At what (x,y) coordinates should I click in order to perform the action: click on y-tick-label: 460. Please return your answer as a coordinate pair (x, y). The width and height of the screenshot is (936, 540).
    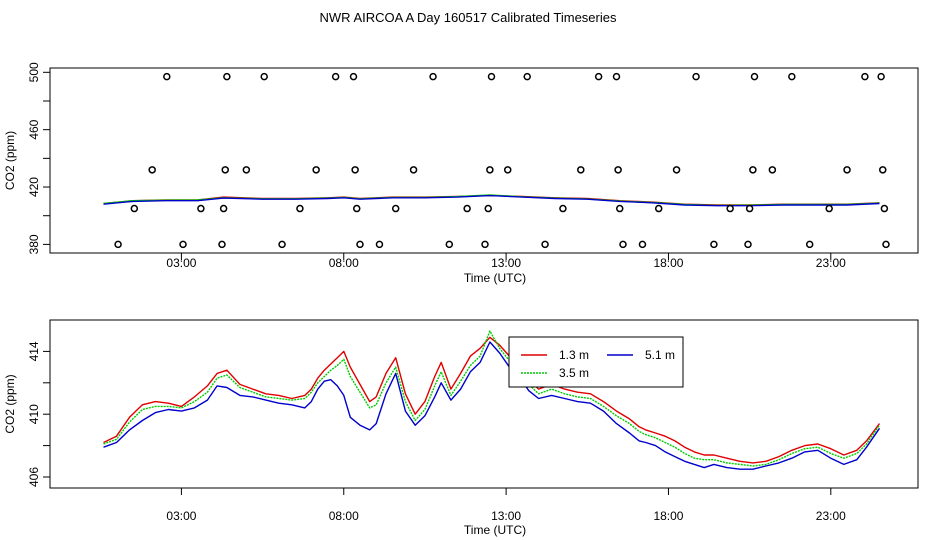
    Looking at the image, I should click on (34, 129).